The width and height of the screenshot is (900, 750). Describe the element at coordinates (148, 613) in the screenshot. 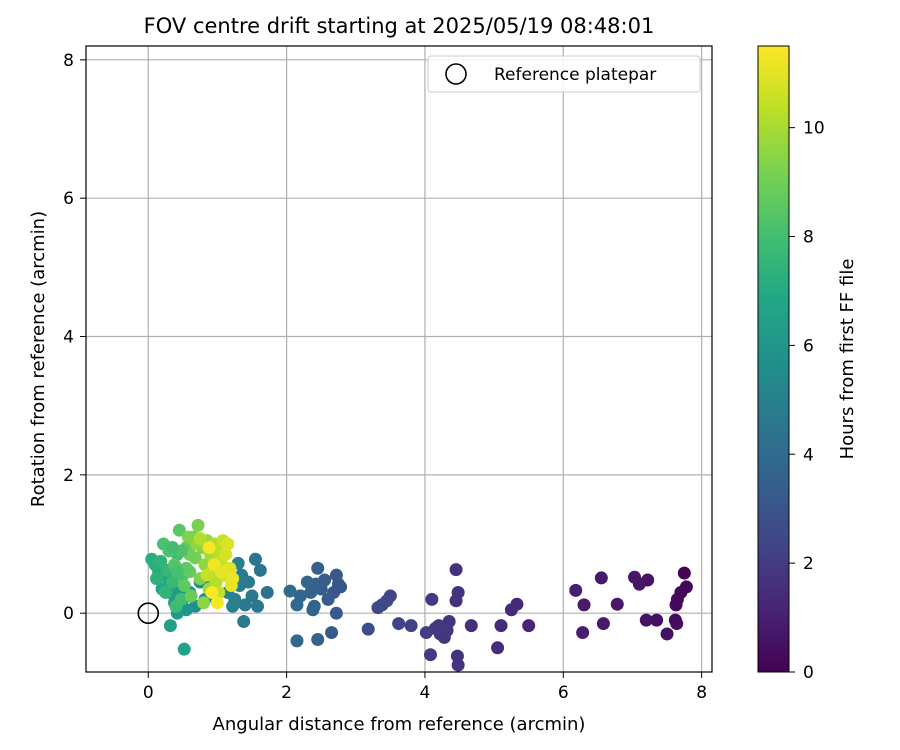

I see `reference-platepar-marker` at that location.